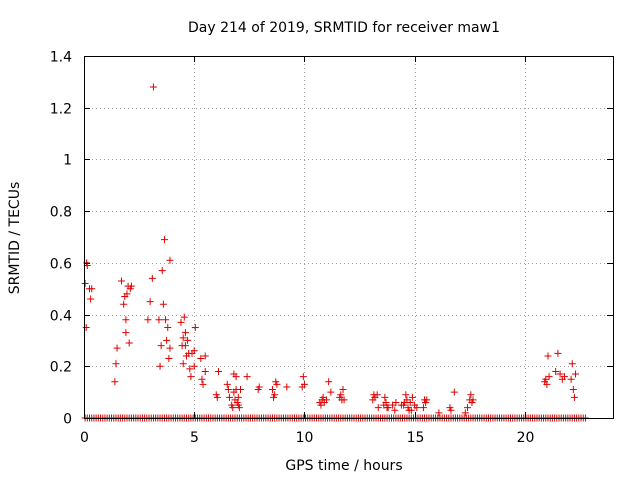 The height and width of the screenshot is (480, 640). Describe the element at coordinates (305, 438) in the screenshot. I see `x-tick-label: 10` at that location.